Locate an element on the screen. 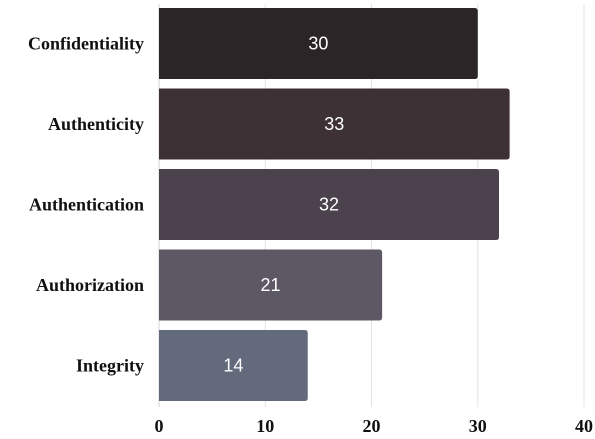 The width and height of the screenshot is (595, 439). category-label: Authorization is located at coordinates (90, 285).